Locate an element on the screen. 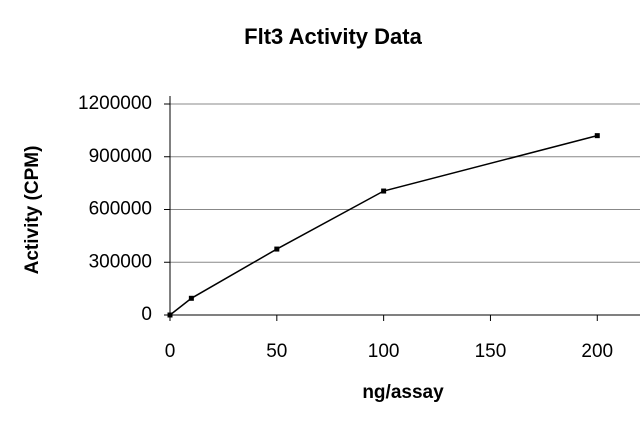  y-tick-label: 600000 is located at coordinates (120, 209).